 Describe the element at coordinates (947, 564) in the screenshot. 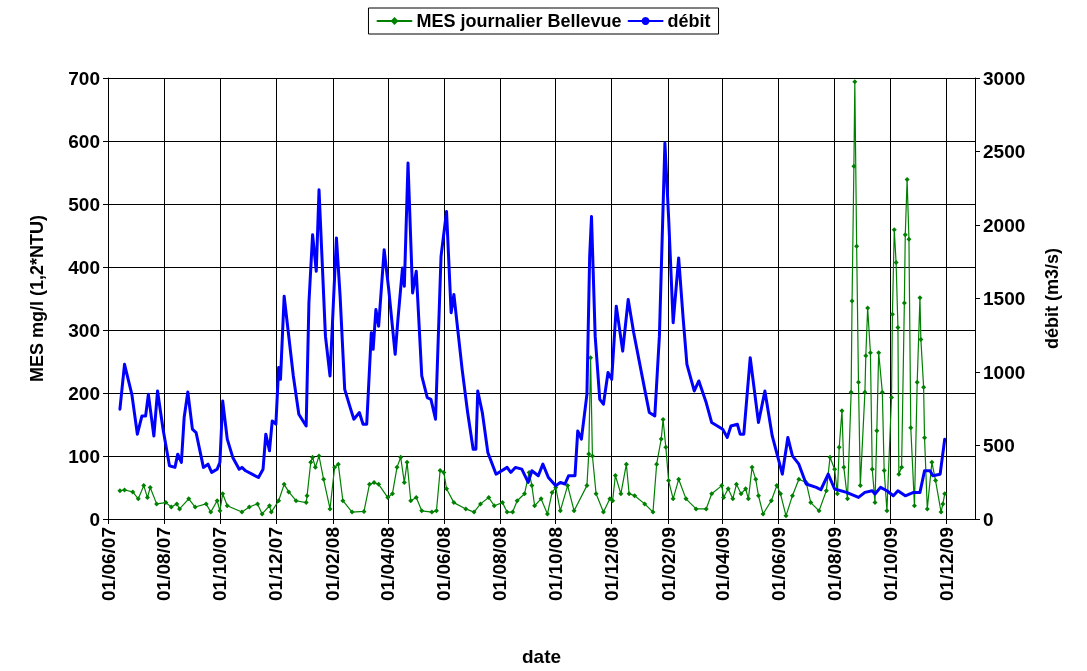

I see `x-tick-label: 01/12/09` at that location.